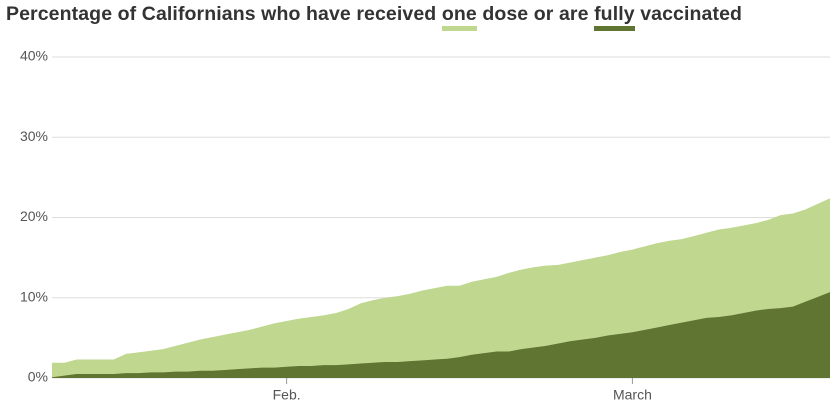  I want to click on title-part: vaccinated, so click(691, 14).